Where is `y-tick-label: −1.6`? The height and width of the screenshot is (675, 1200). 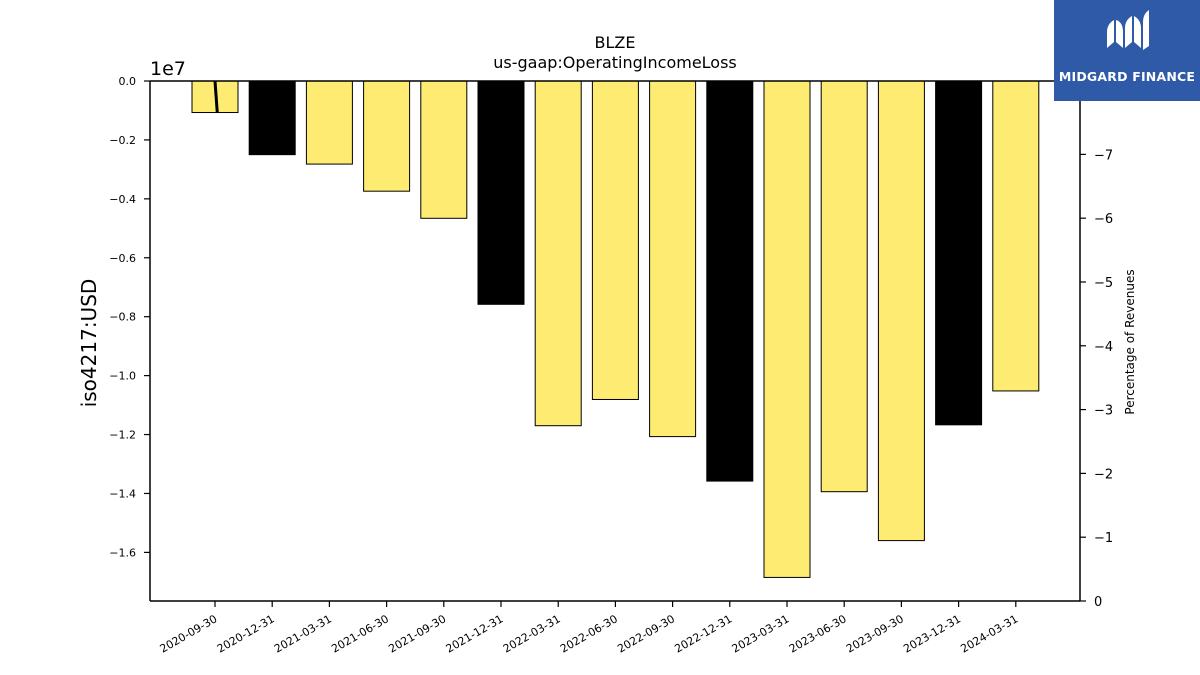 y-tick-label: −1.6 is located at coordinates (122, 552).